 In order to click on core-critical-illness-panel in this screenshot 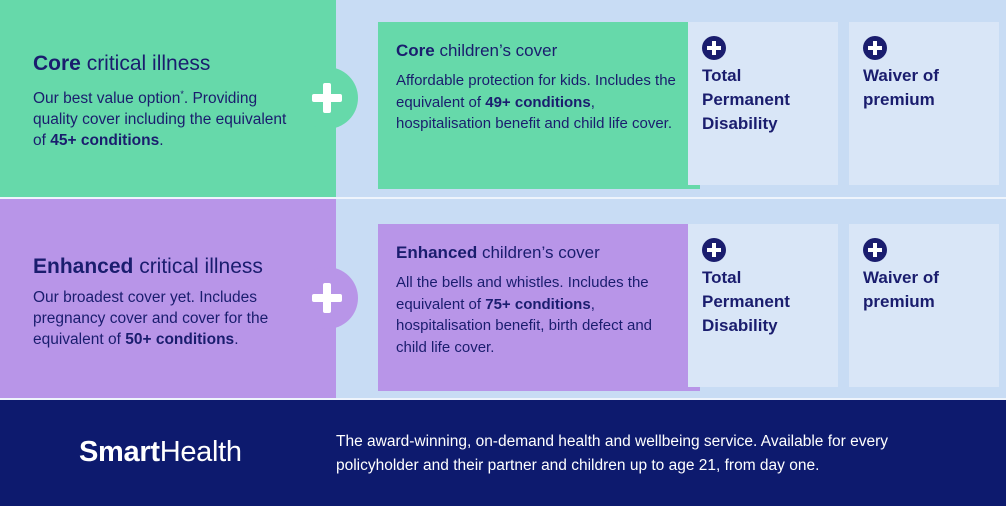, I will do `click(168, 98)`.